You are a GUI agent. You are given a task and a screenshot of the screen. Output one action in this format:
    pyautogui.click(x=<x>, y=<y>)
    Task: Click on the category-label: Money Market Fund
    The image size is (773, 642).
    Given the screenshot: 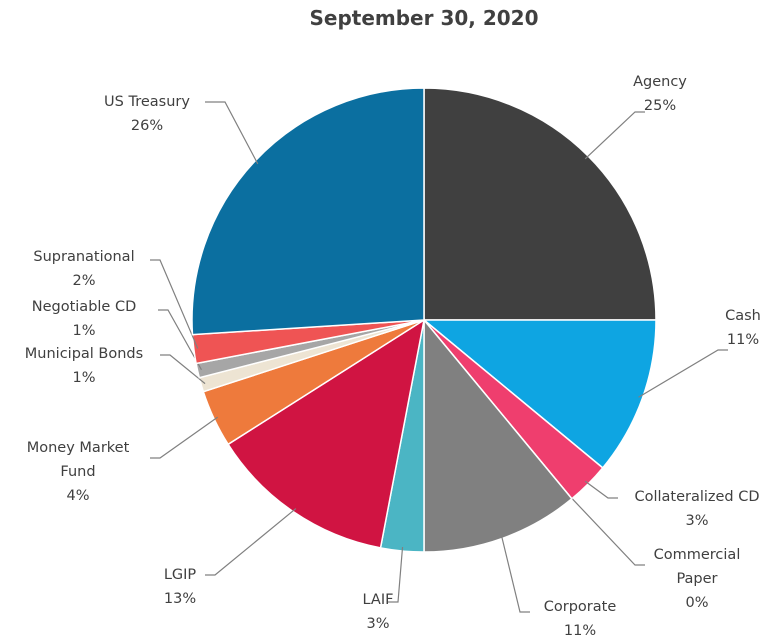 What is the action you would take?
    pyautogui.click(x=78, y=460)
    